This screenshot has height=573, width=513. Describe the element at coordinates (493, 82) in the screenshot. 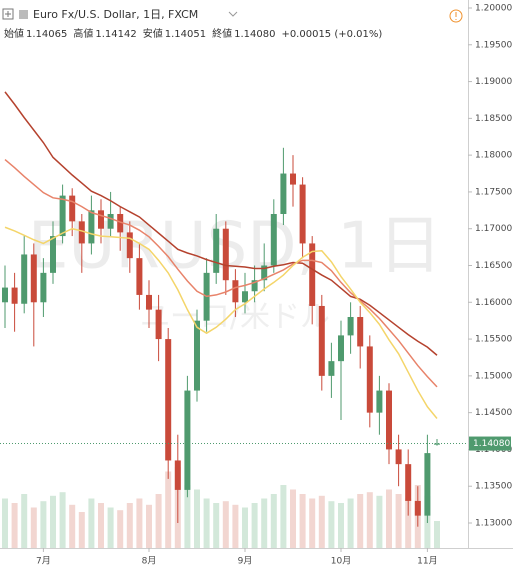

I see `y-tick-label: 1.19000` at that location.